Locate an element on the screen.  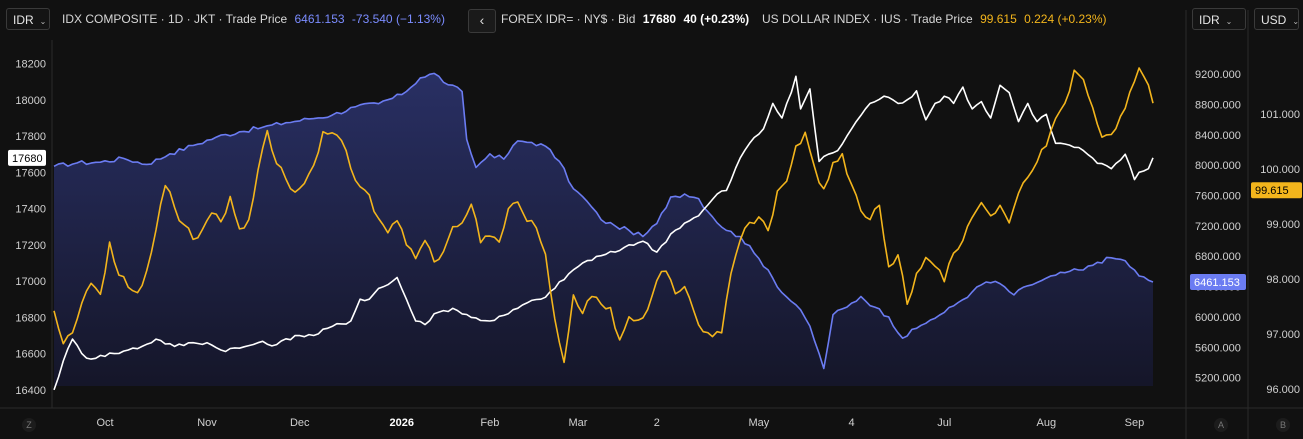
left-tick-label: 17000 is located at coordinates (30, 282).